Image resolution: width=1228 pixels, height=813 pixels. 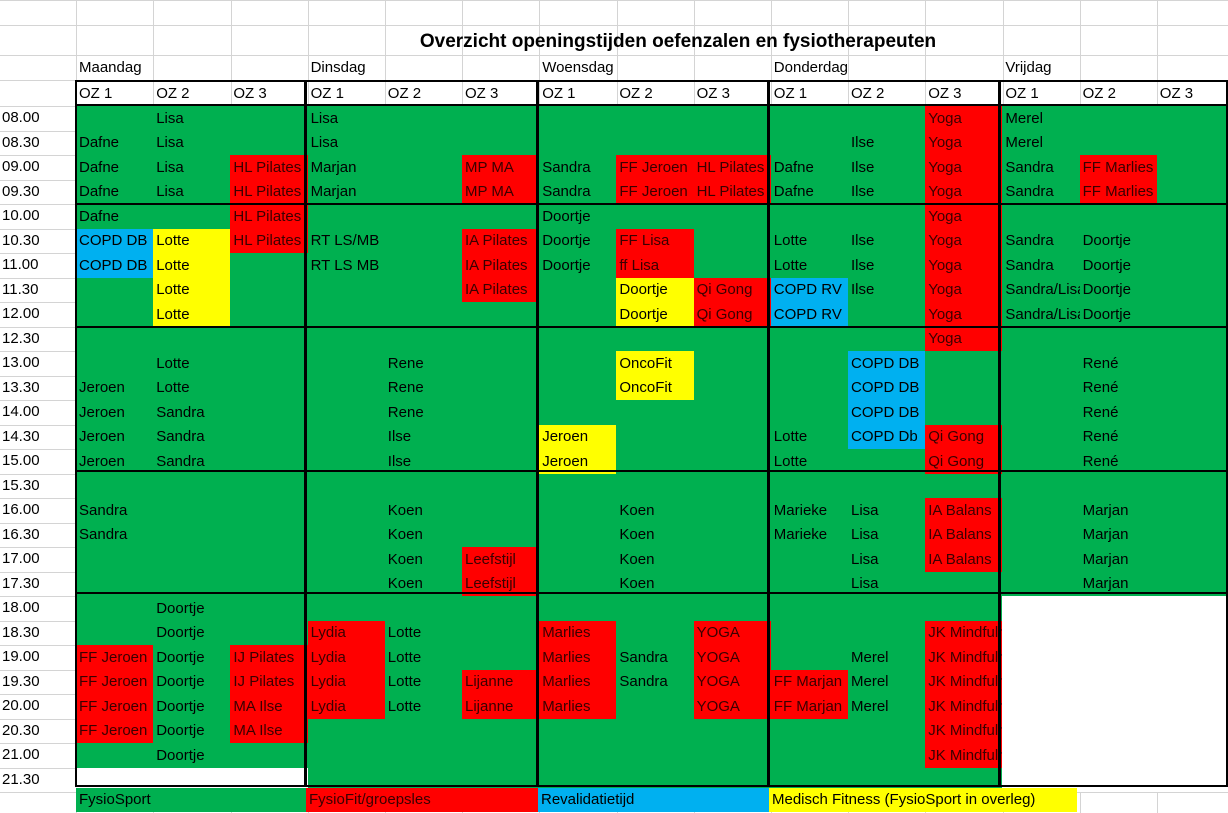 What do you see at coordinates (192, 241) in the screenshot?
I see `schedule-cell: Lotte` at bounding box center [192, 241].